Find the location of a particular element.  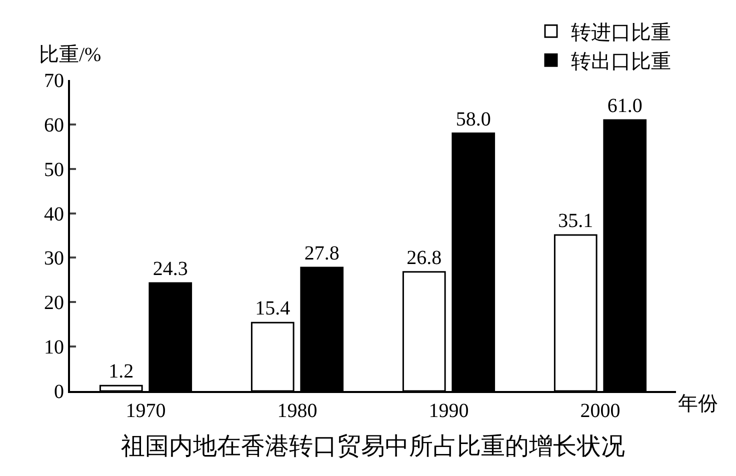

y-tick-label: 60 is located at coordinates (54, 125).